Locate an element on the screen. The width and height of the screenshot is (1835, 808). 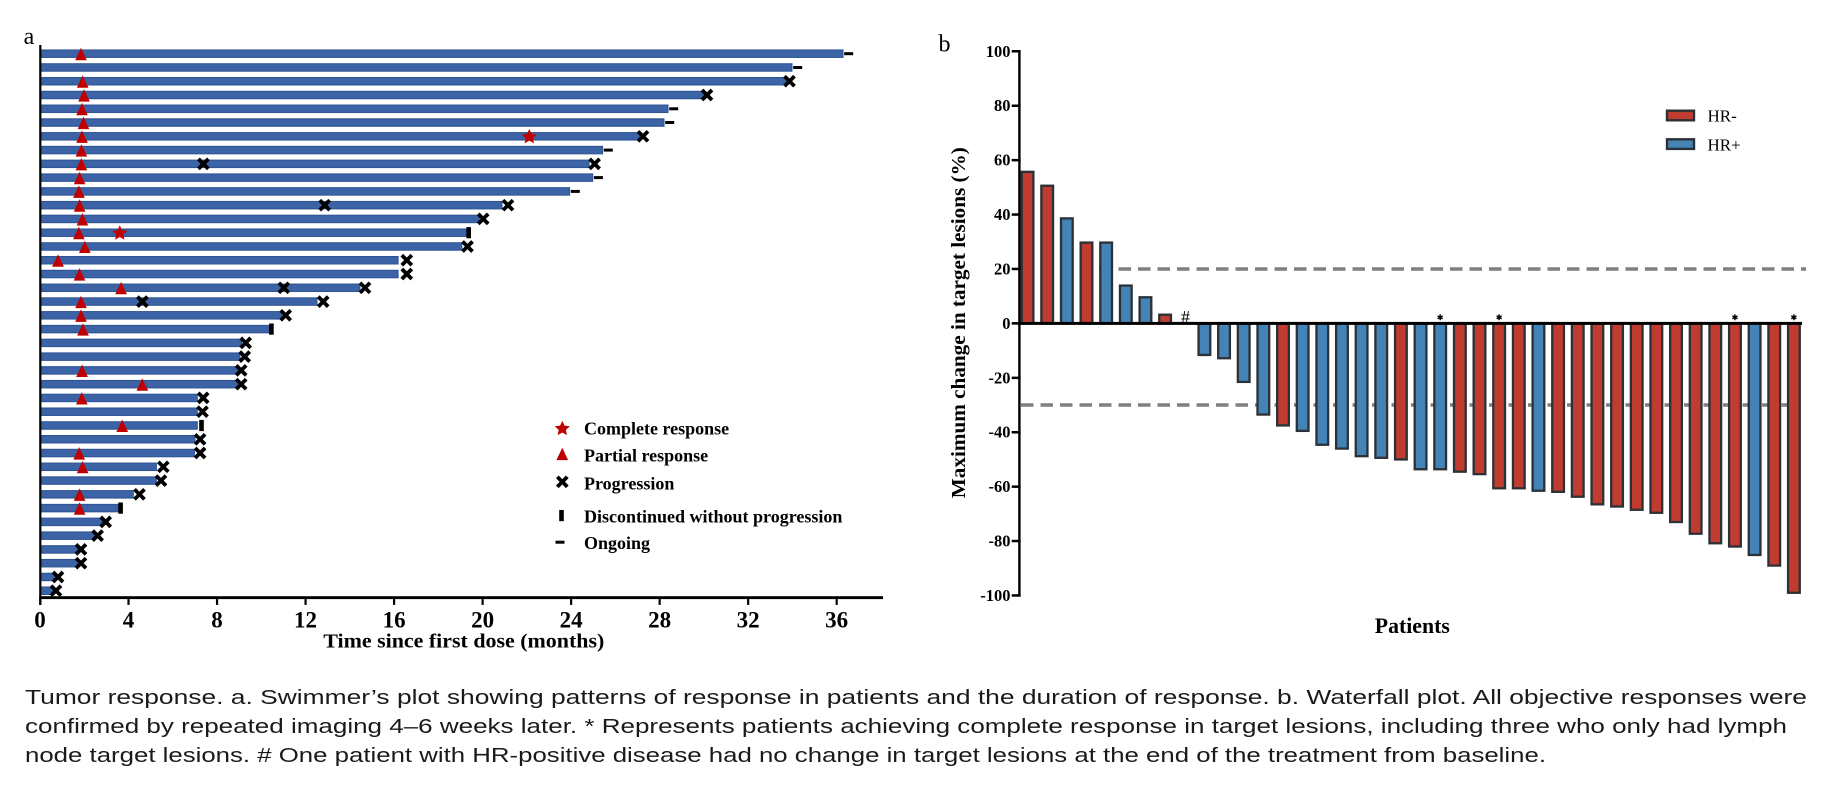
svg-text: 12 is located at coordinates (305, 620).